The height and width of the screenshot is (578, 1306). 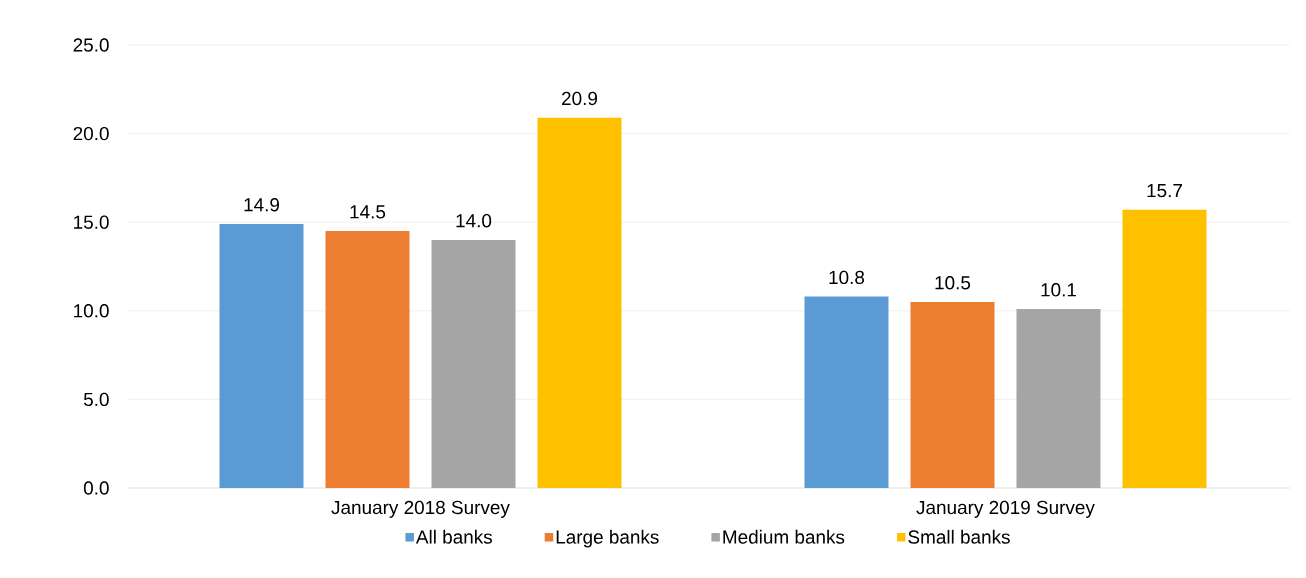 I want to click on data-label: 14.9, so click(x=262, y=205).